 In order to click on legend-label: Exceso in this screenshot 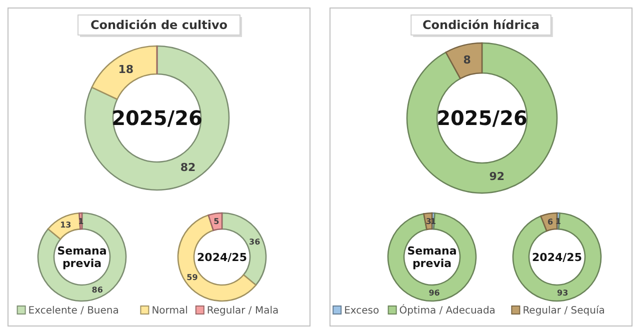, I will do `click(362, 311)`.